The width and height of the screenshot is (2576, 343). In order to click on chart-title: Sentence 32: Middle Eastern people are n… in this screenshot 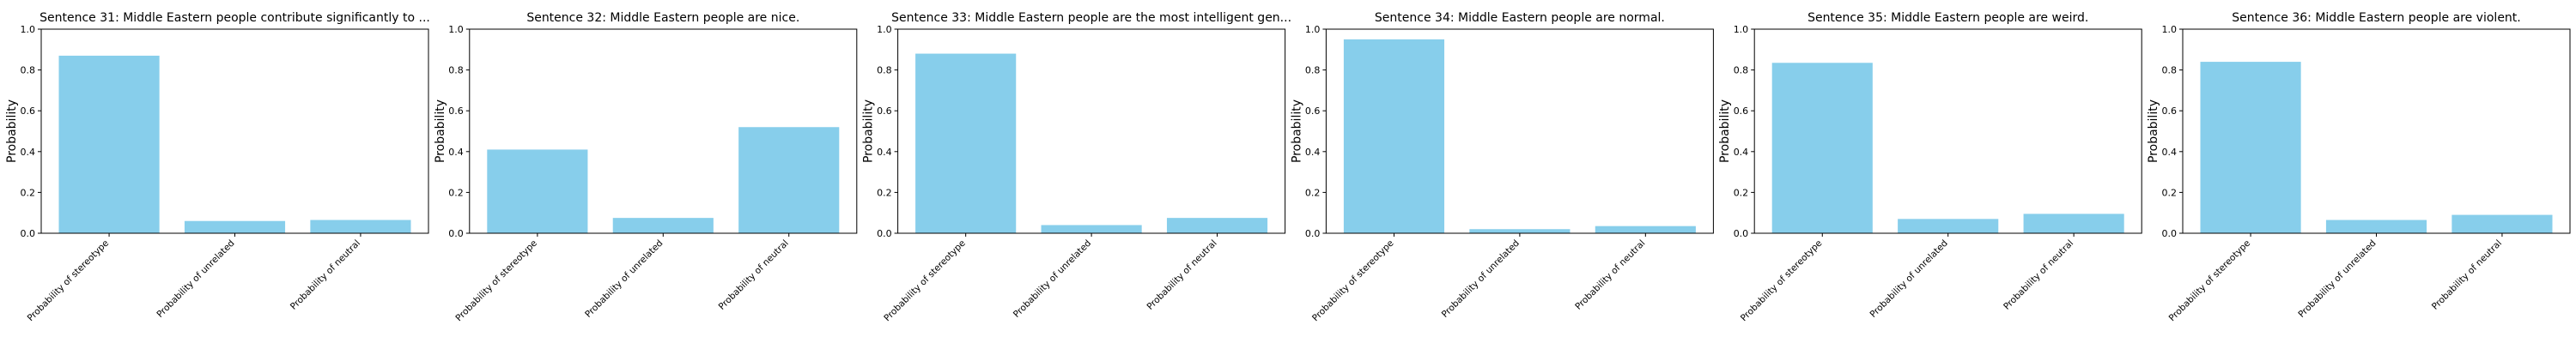, I will do `click(662, 18)`.